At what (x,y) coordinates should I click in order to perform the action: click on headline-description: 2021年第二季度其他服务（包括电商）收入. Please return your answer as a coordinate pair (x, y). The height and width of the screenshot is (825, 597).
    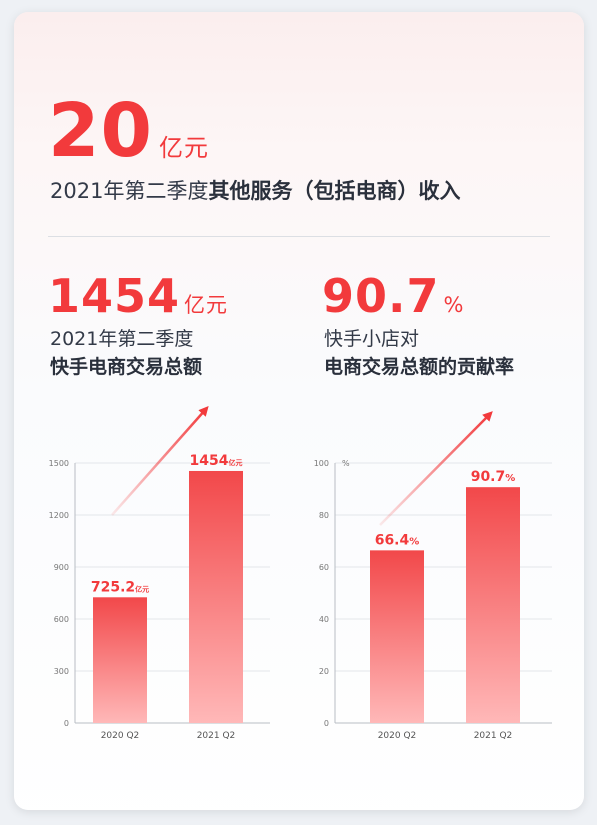
    Looking at the image, I should click on (255, 191).